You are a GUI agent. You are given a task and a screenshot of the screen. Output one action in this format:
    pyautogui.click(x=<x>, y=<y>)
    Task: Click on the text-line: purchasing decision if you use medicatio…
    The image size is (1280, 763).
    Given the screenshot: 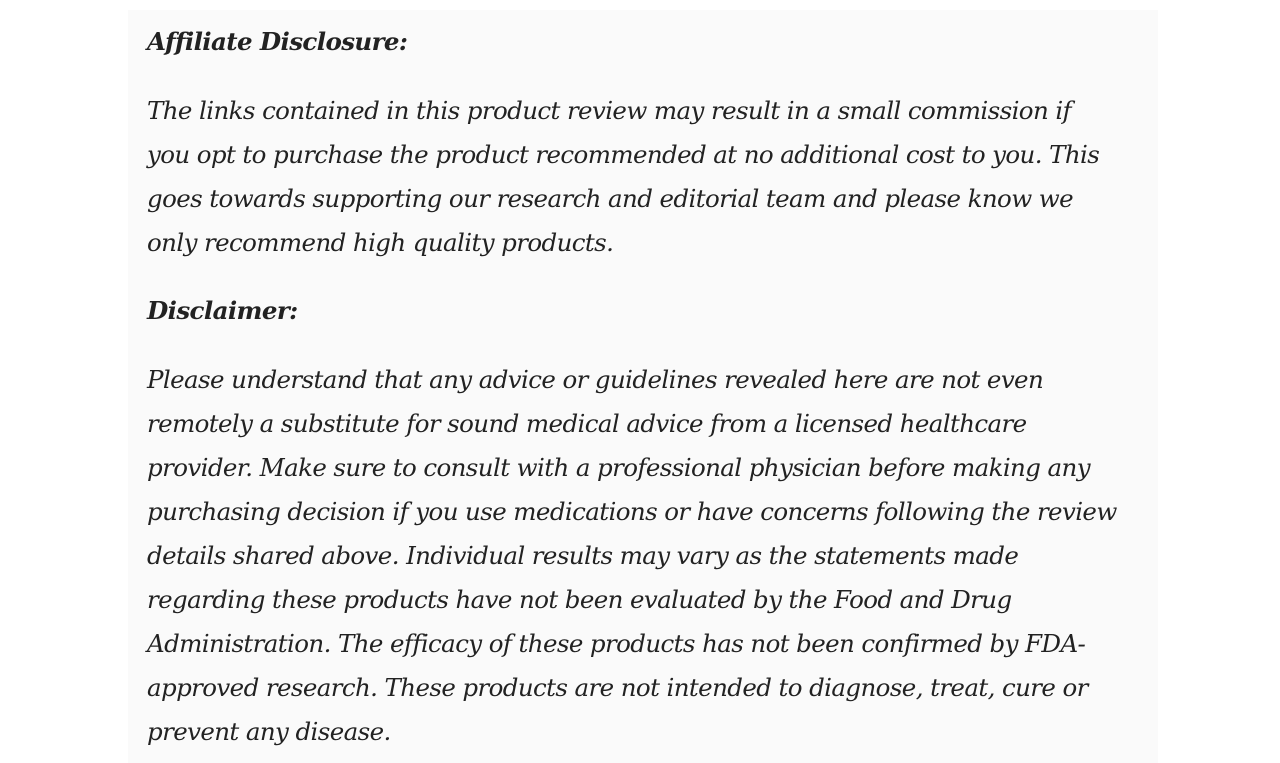 What is the action you would take?
    pyautogui.click(x=632, y=511)
    